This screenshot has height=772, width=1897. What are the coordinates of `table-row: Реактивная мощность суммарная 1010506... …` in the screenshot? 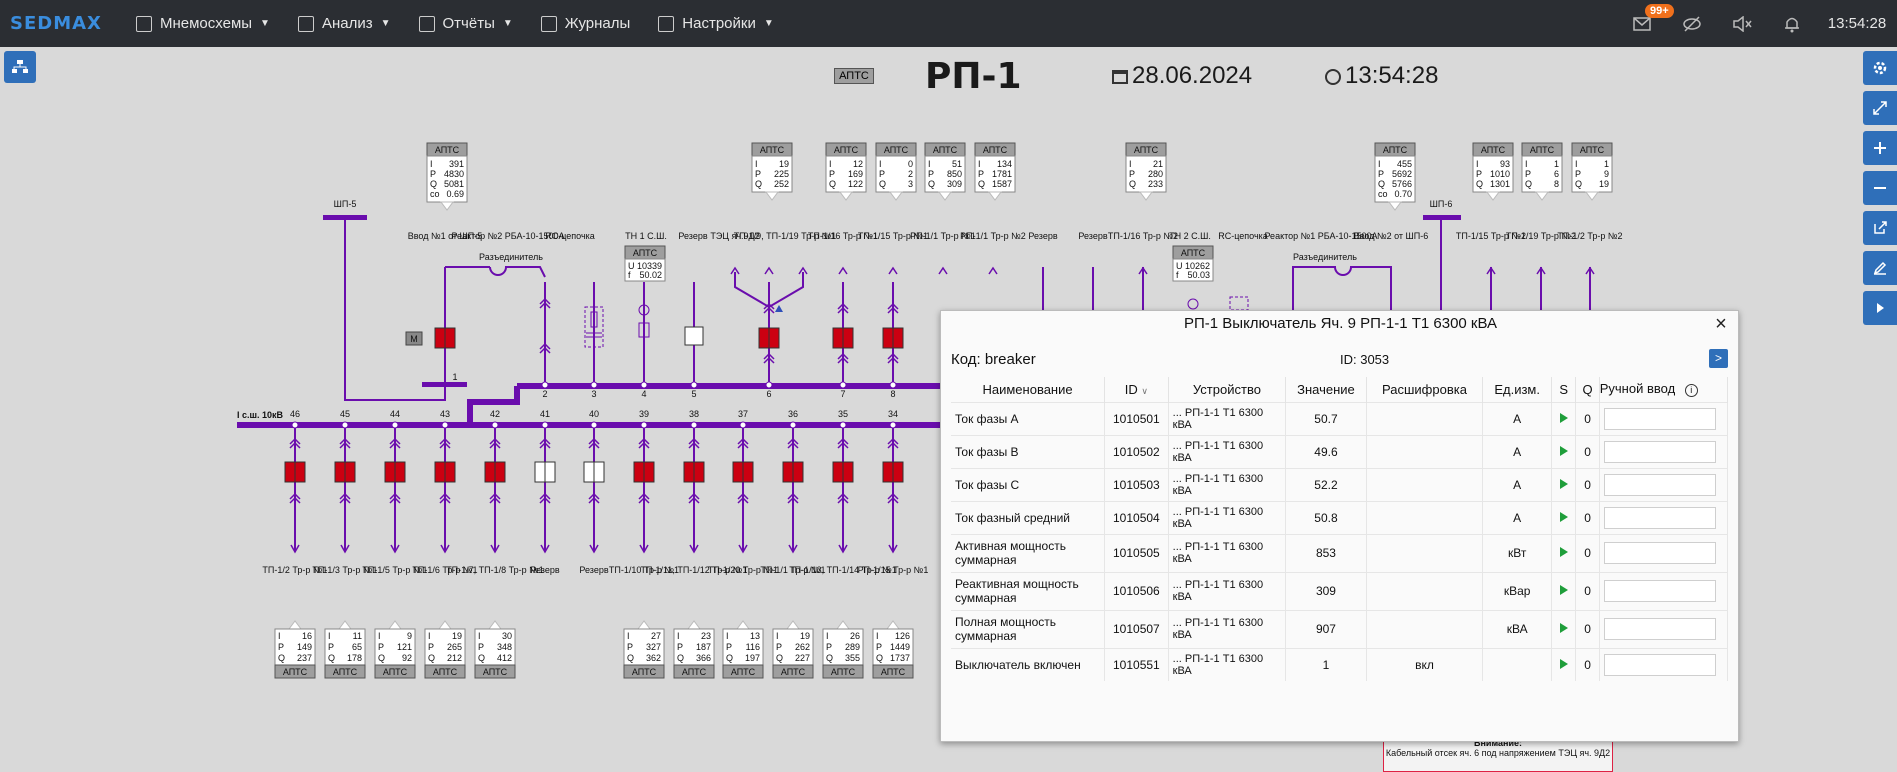 It's located at (1340, 590).